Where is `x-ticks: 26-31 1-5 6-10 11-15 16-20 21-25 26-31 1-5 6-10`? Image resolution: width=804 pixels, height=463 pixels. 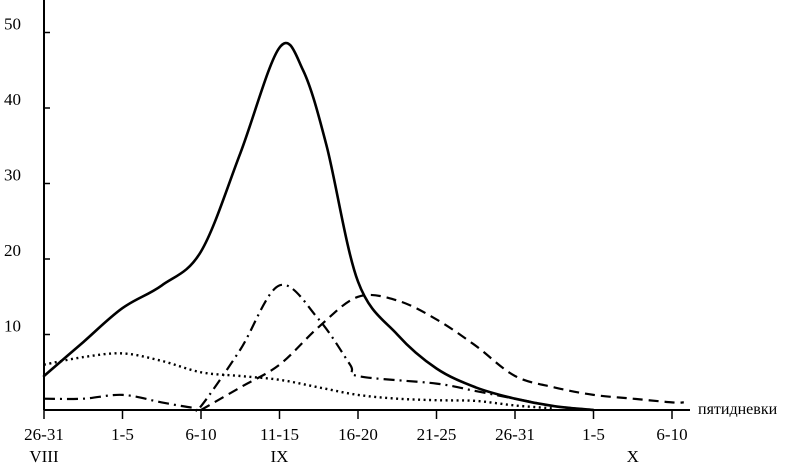 x-ticks: 26-31 1-5 6-10 11-15 16-20 21-25 26-31 1-5 6-10 is located at coordinates (356, 427).